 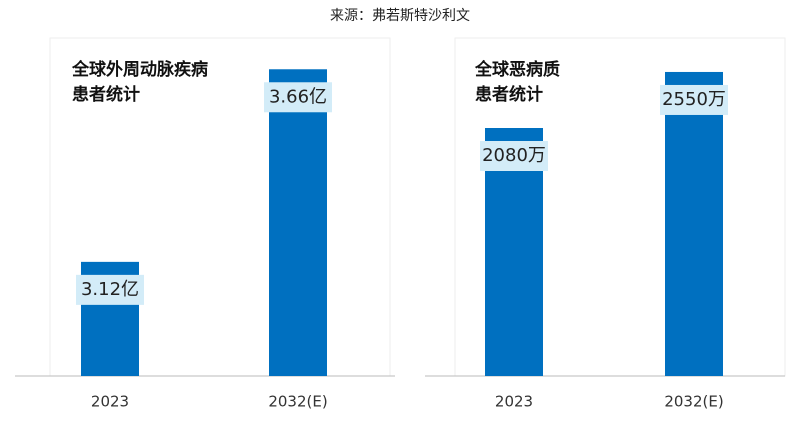 I want to click on value-label: 3.12亿, so click(x=110, y=289).